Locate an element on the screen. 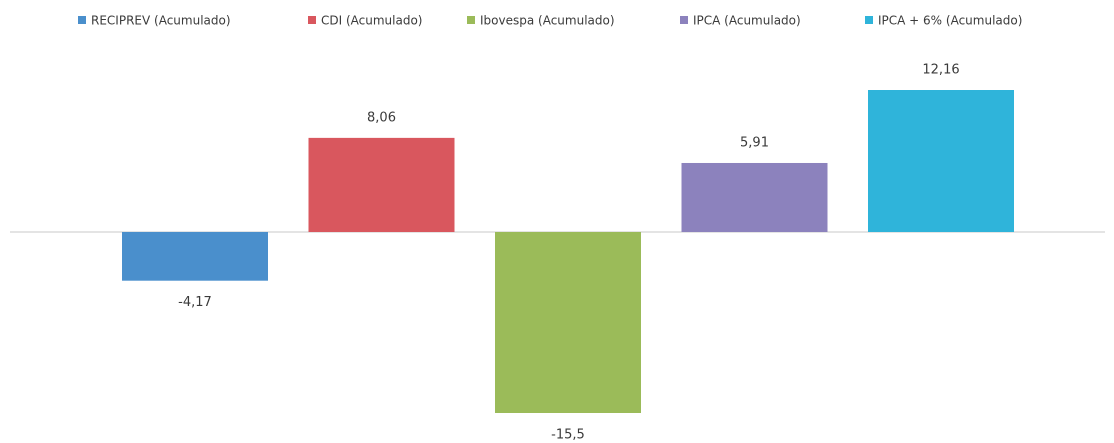  legend-text: CDI (Acumulado) is located at coordinates (371, 21).